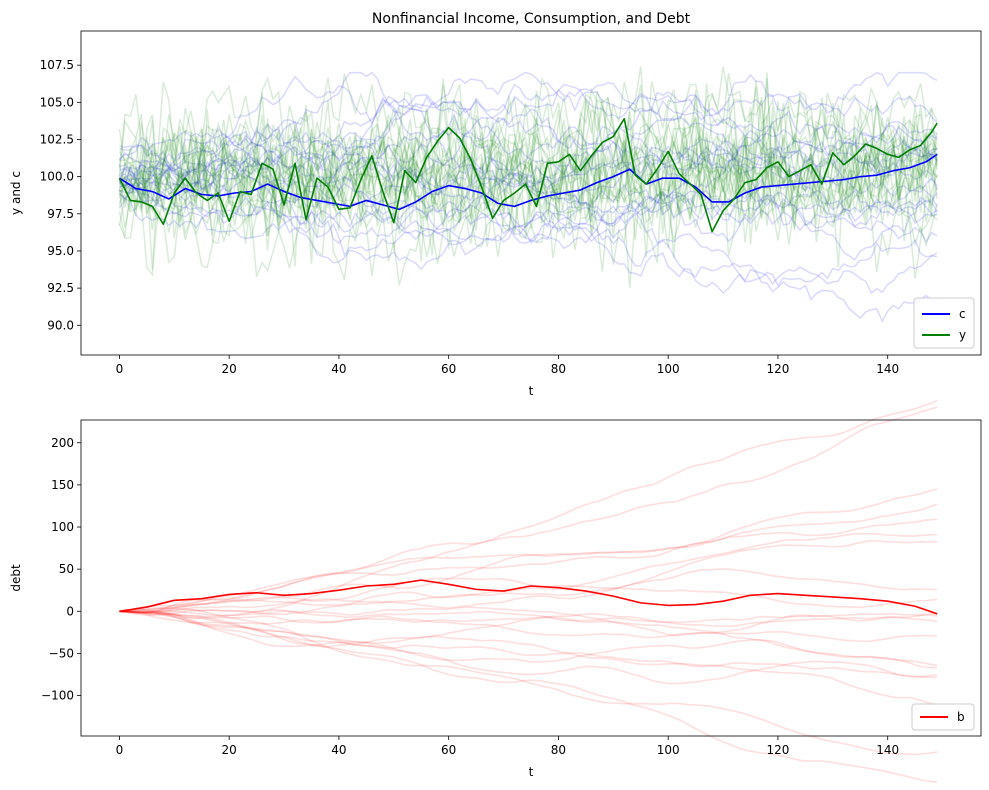 The width and height of the screenshot is (989, 790). I want to click on y-tick-label: −100, so click(57, 696).